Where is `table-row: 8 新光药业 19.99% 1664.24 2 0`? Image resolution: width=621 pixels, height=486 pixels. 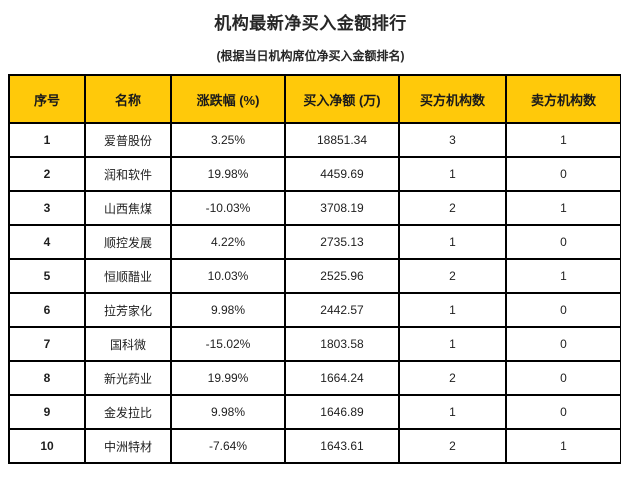 table-row: 8 新光药业 19.99% 1664.24 2 0 is located at coordinates (314, 378).